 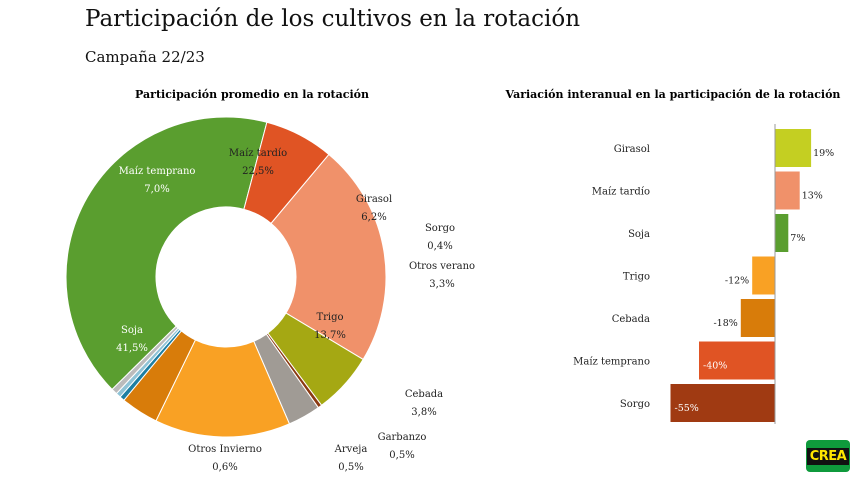 What do you see at coordinates (166, 253) in the screenshot?
I see `pie-slice-soja` at bounding box center [166, 253].